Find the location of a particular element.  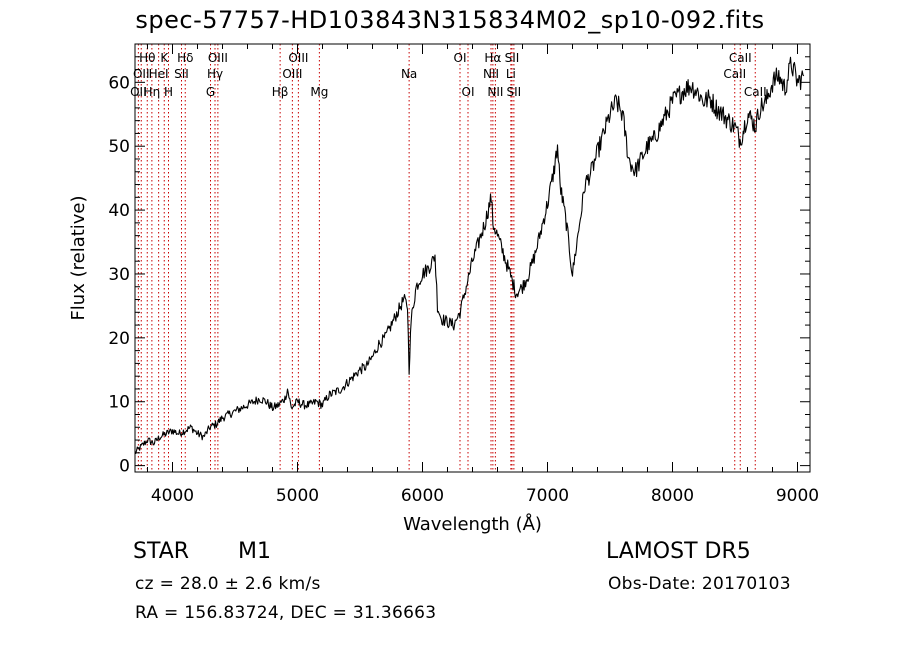

obs-date: Obs-Date: 20170103 is located at coordinates (699, 584).